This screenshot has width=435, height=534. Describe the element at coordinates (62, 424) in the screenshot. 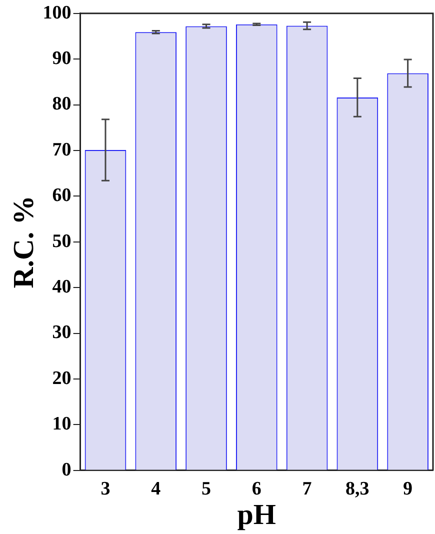

I see `y-tick-label: 10` at that location.